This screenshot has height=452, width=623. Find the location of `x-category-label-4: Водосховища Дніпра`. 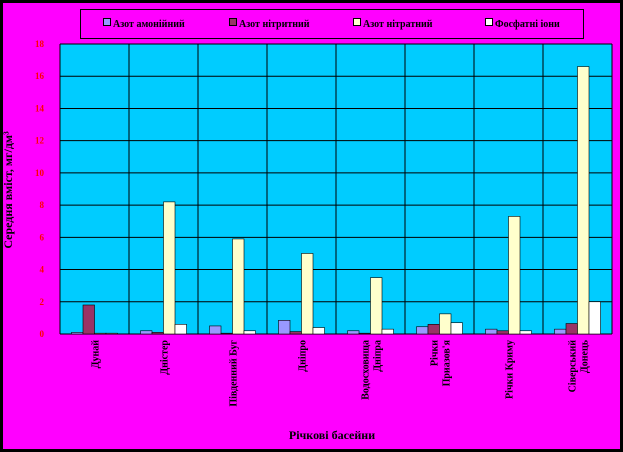

x-category-label-4: Водосховища Дніпра is located at coordinates (372, 370).